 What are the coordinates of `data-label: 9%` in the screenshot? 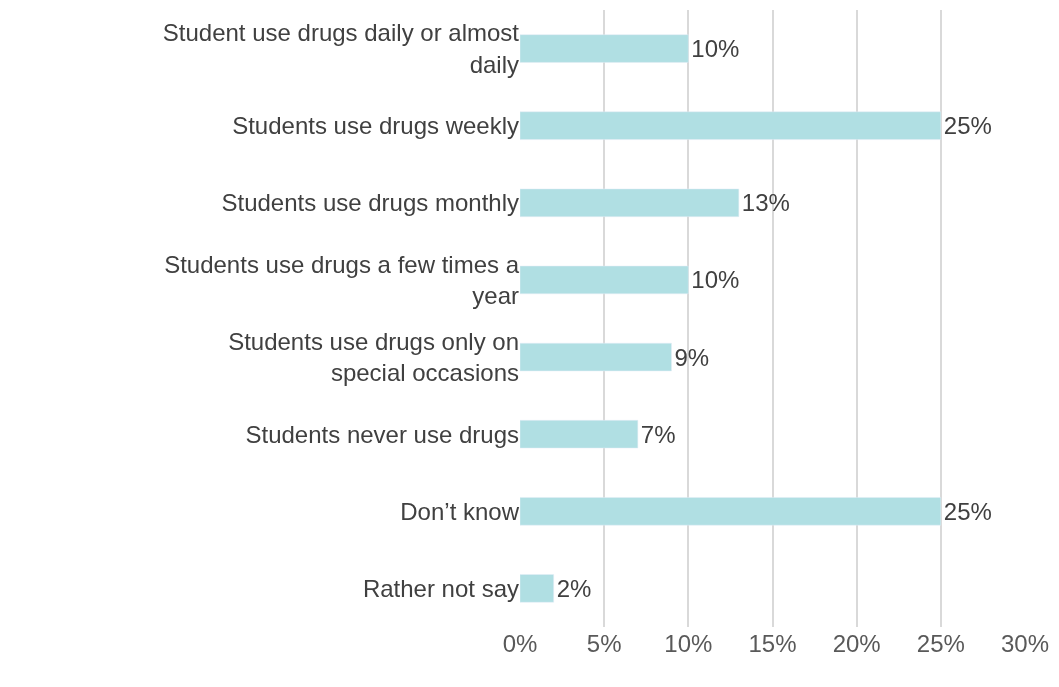 It's located at (692, 357).